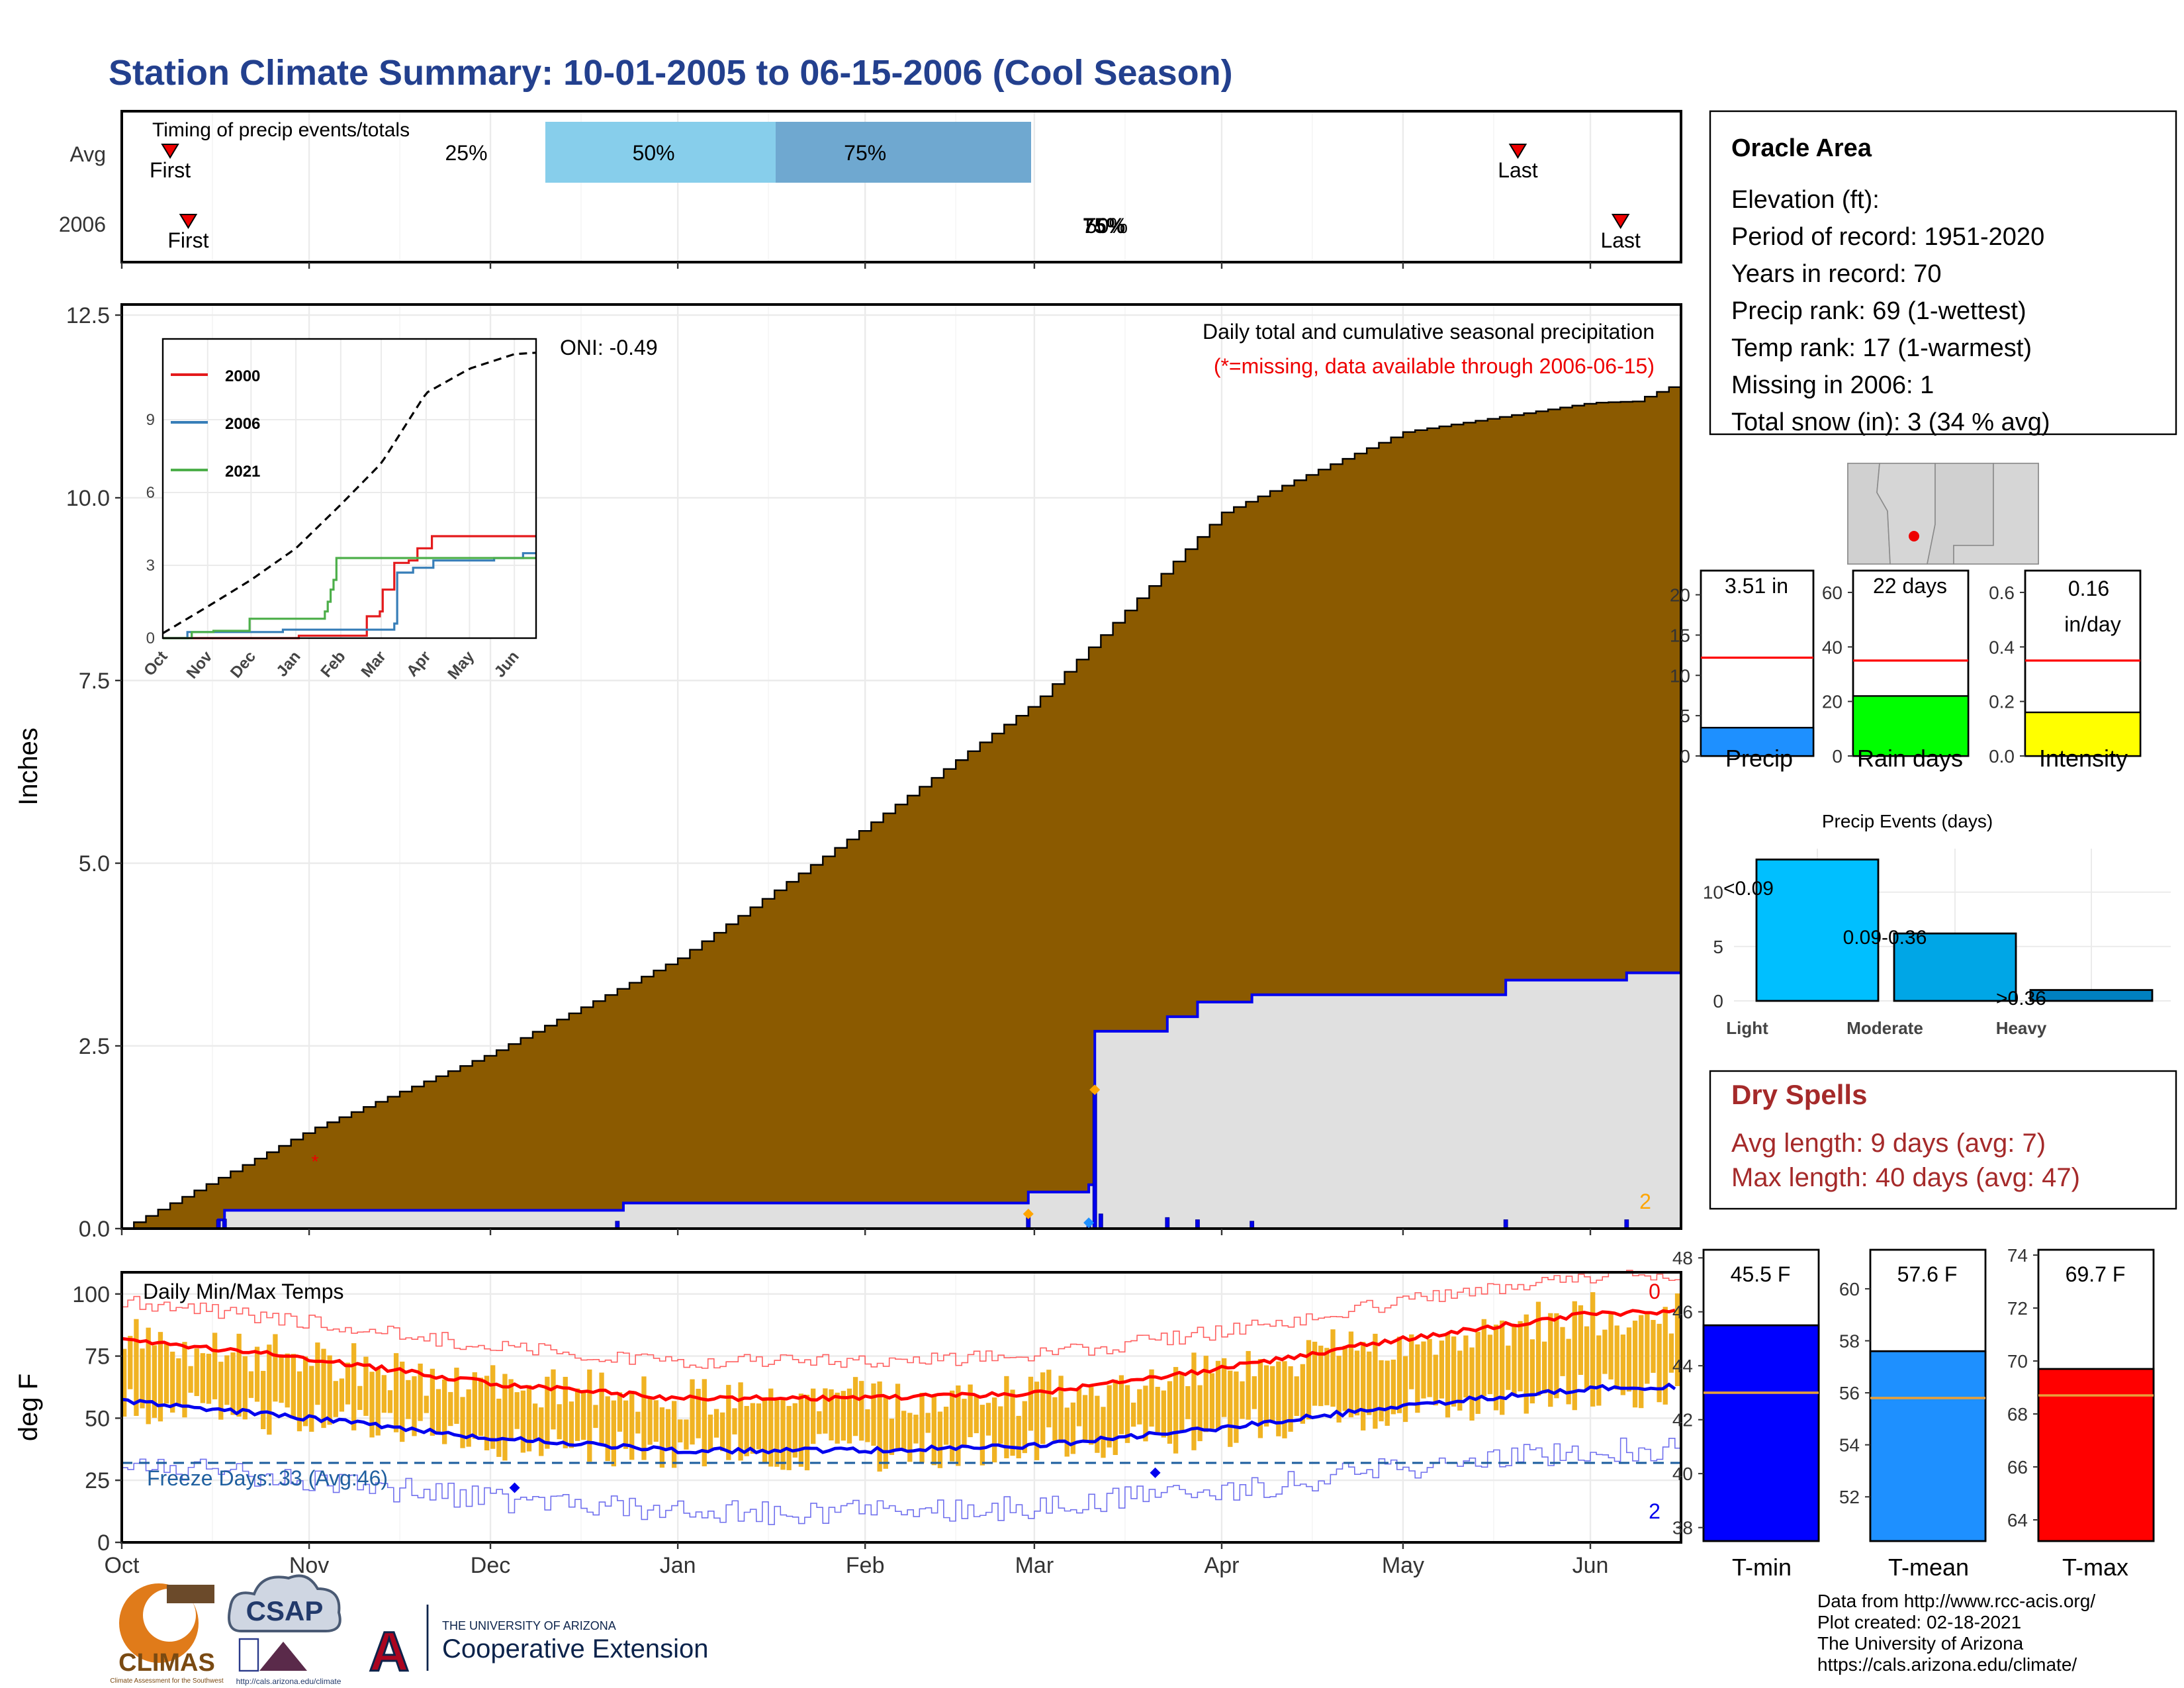 This screenshot has height=1688, width=2184. I want to click on temp-yticks: 0 25 50 75 100, so click(97, 1419).